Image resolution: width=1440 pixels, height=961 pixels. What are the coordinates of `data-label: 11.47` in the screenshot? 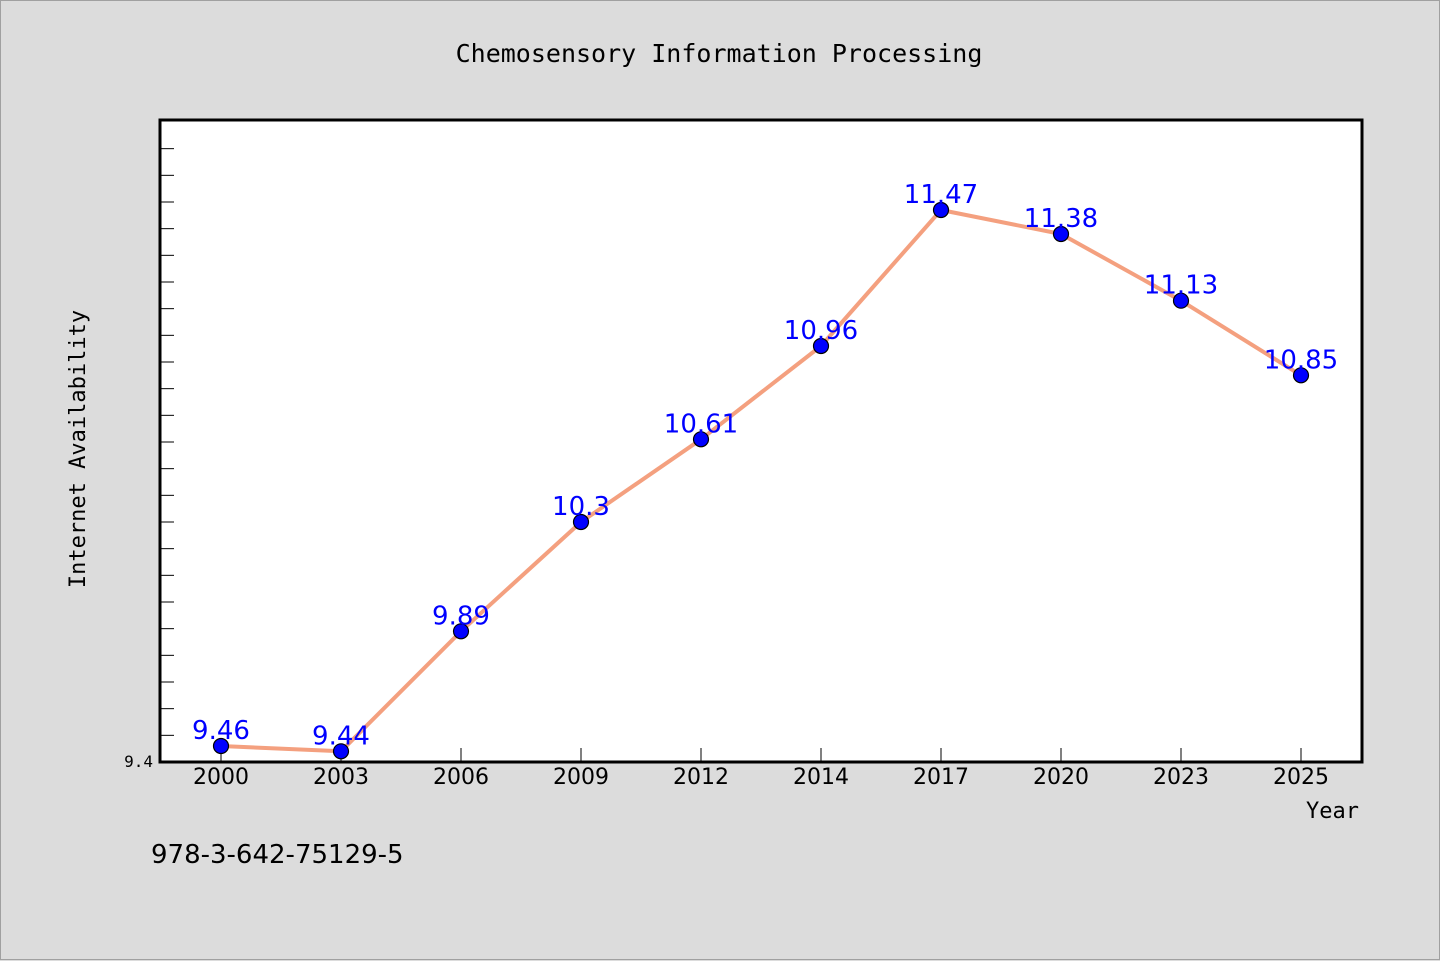 It's located at (941, 195).